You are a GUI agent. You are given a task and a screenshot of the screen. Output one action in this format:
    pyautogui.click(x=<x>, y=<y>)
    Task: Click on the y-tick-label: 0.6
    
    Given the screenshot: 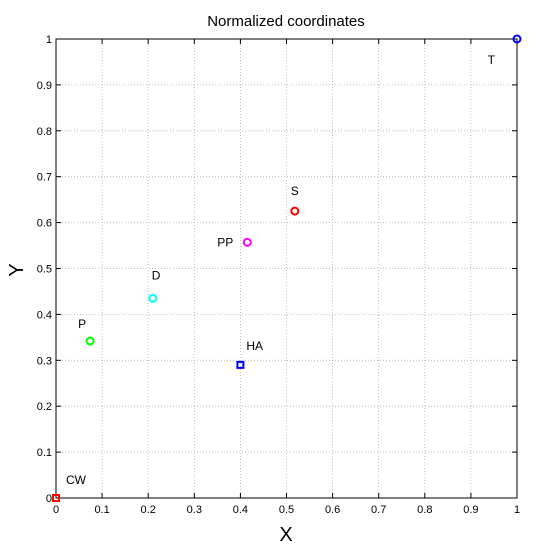 What is the action you would take?
    pyautogui.click(x=44, y=224)
    